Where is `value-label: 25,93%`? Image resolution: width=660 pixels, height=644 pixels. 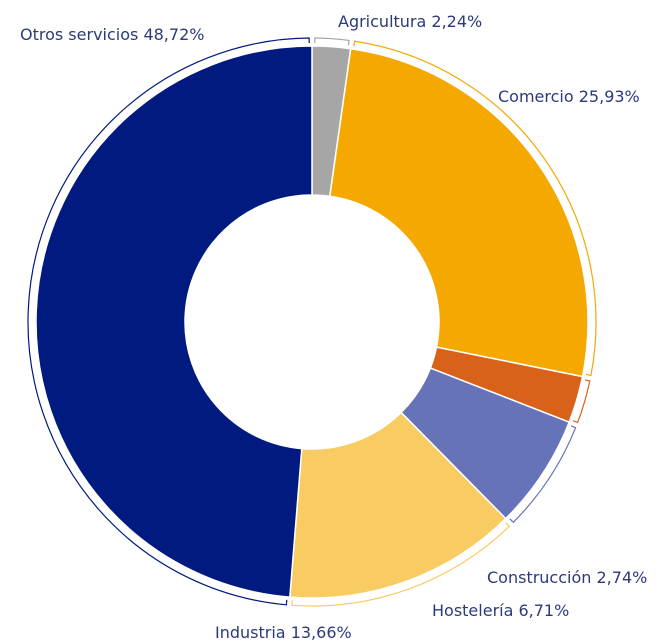
value-label: 25,93% is located at coordinates (609, 96).